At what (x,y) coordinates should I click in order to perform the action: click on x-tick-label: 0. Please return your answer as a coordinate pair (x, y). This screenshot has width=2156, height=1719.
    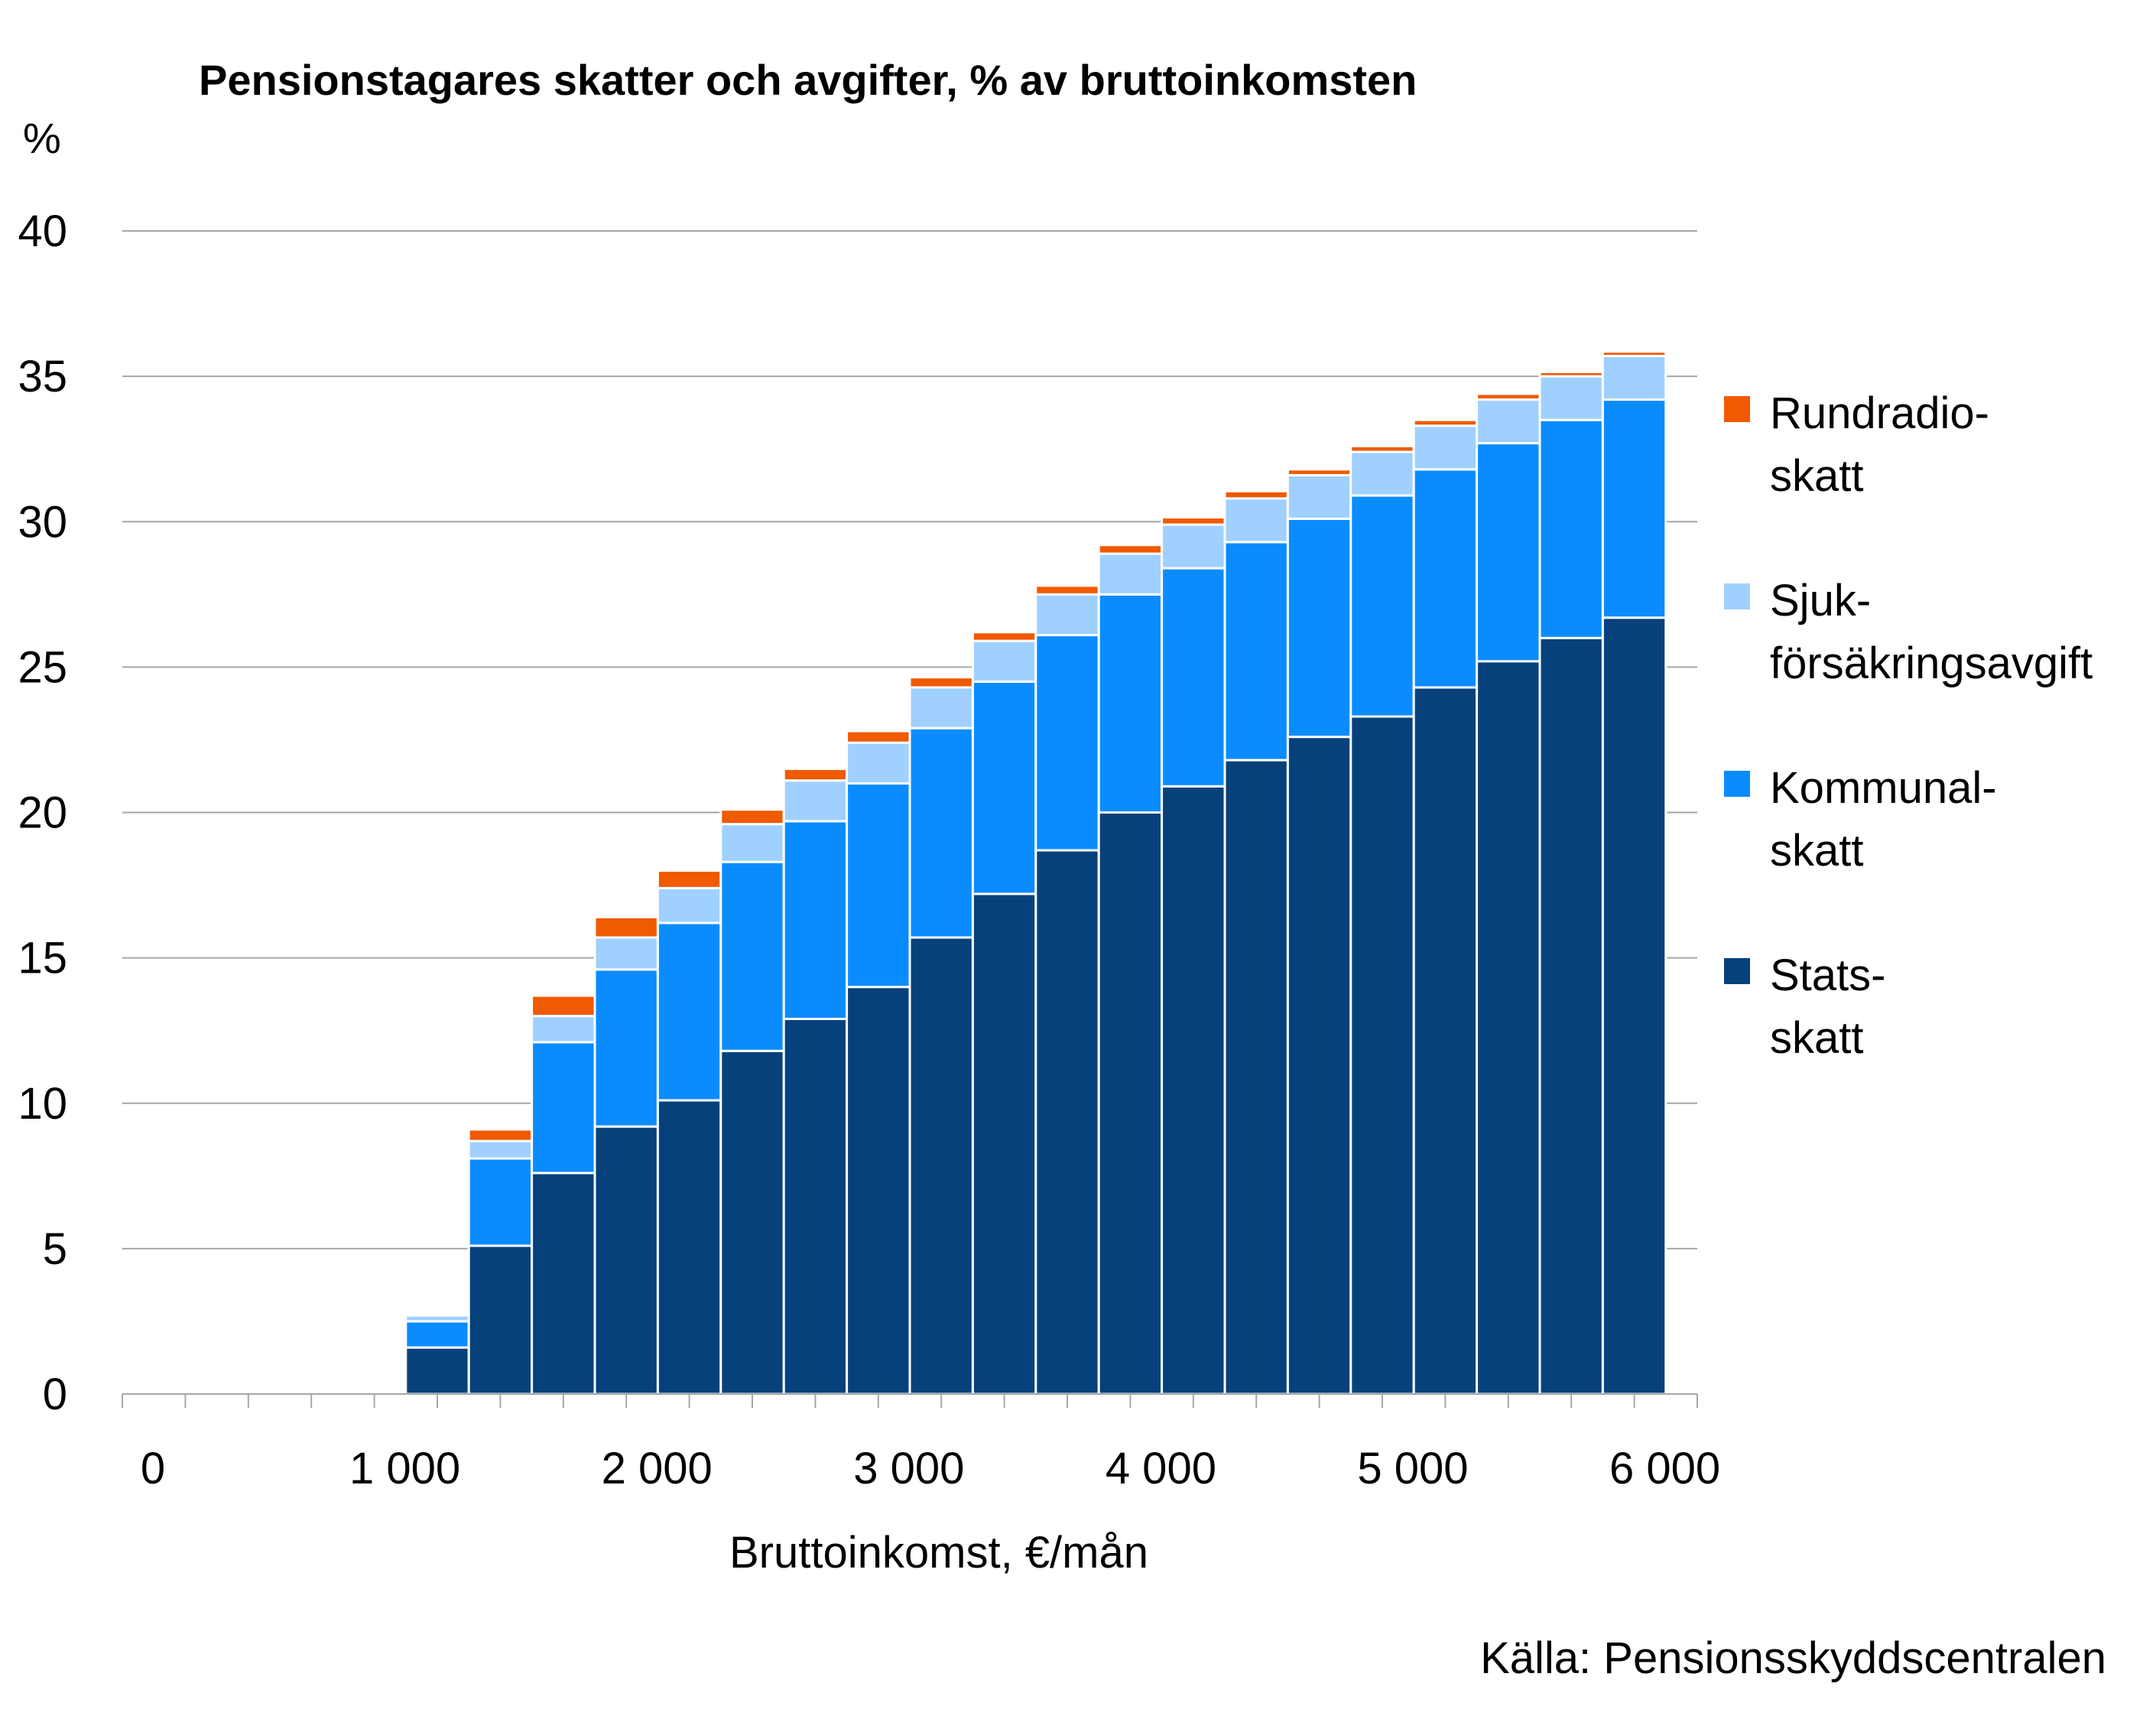
    Looking at the image, I should click on (153, 1468).